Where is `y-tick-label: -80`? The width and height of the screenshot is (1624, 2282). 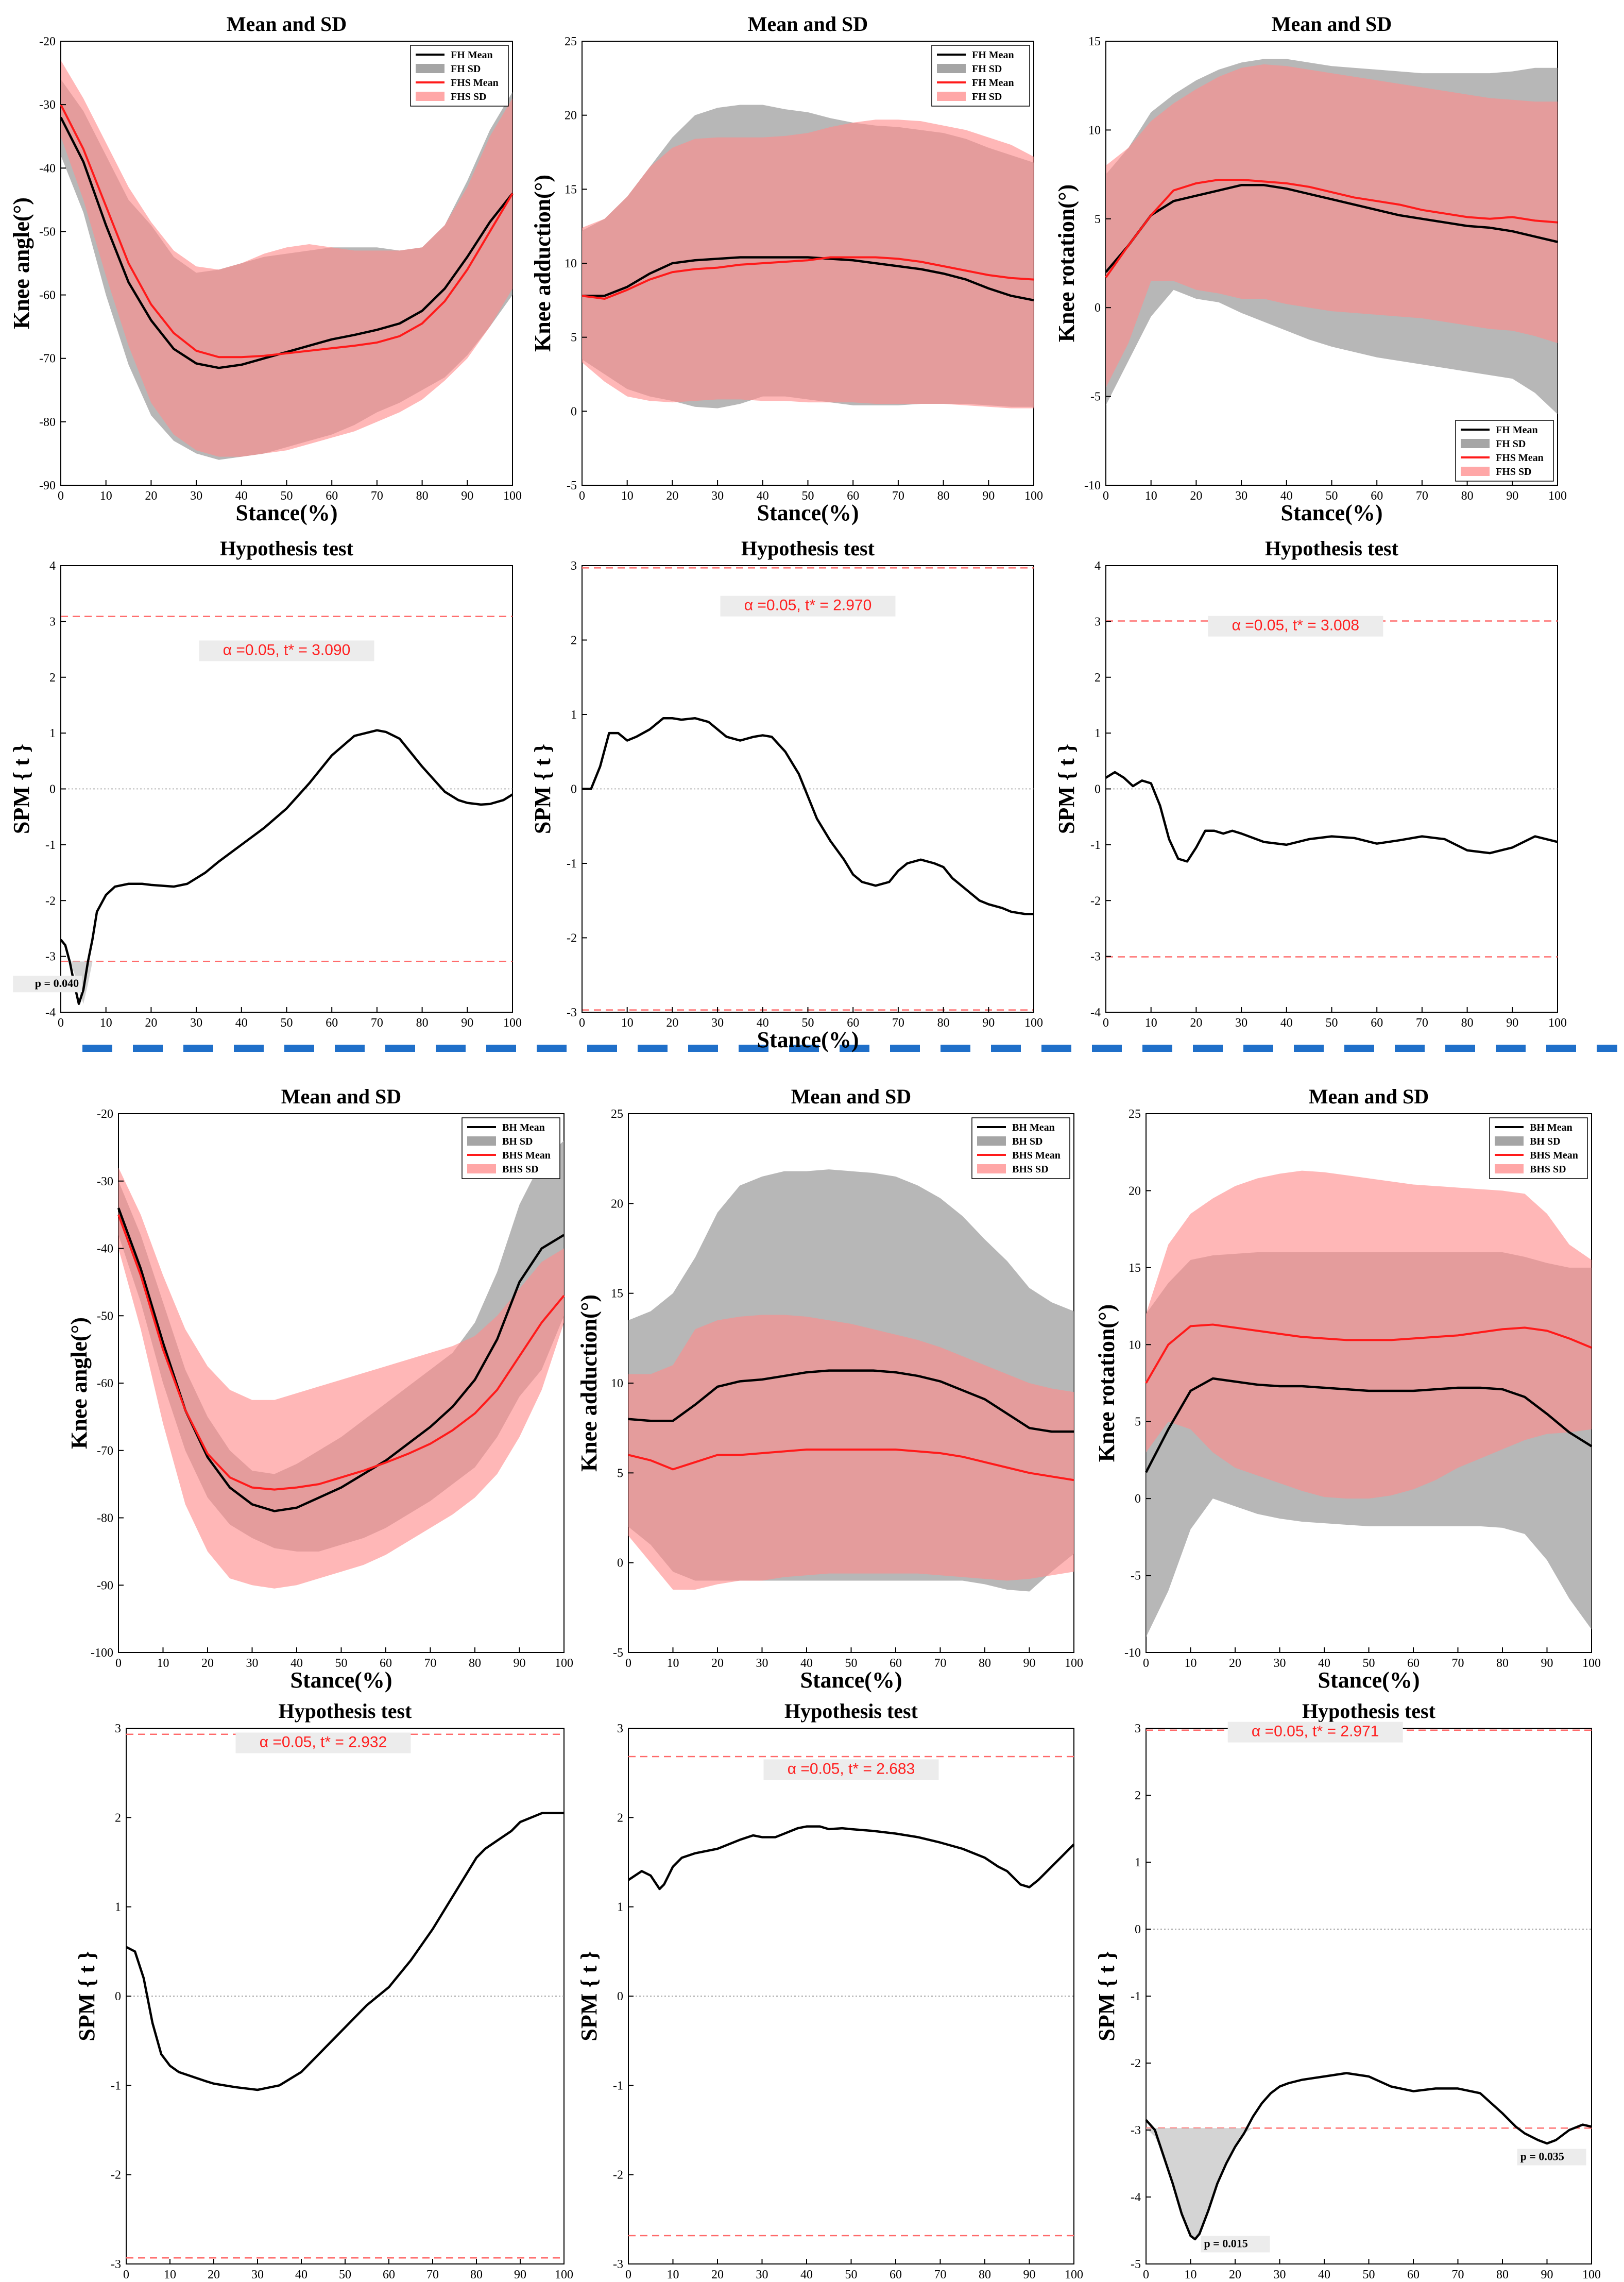
y-tick-label: -80 is located at coordinates (47, 422).